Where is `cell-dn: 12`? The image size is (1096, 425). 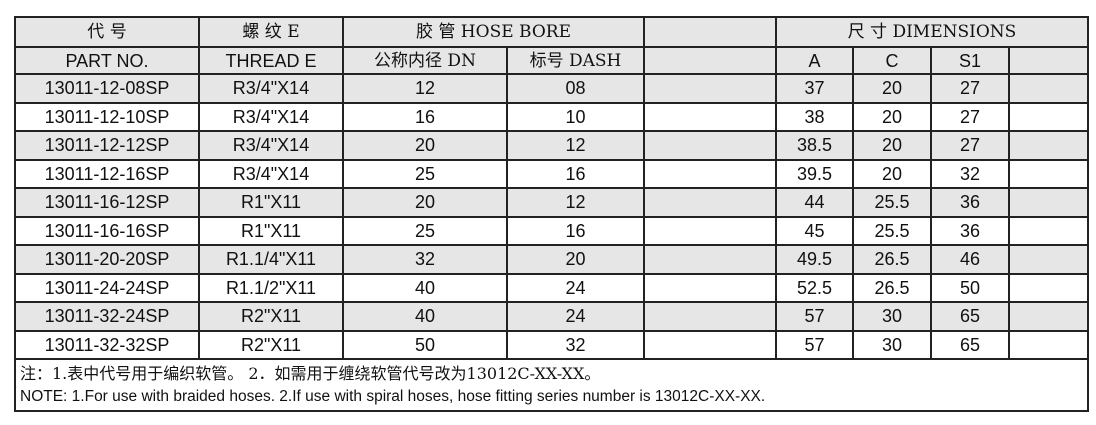
cell-dn: 12 is located at coordinates (425, 88).